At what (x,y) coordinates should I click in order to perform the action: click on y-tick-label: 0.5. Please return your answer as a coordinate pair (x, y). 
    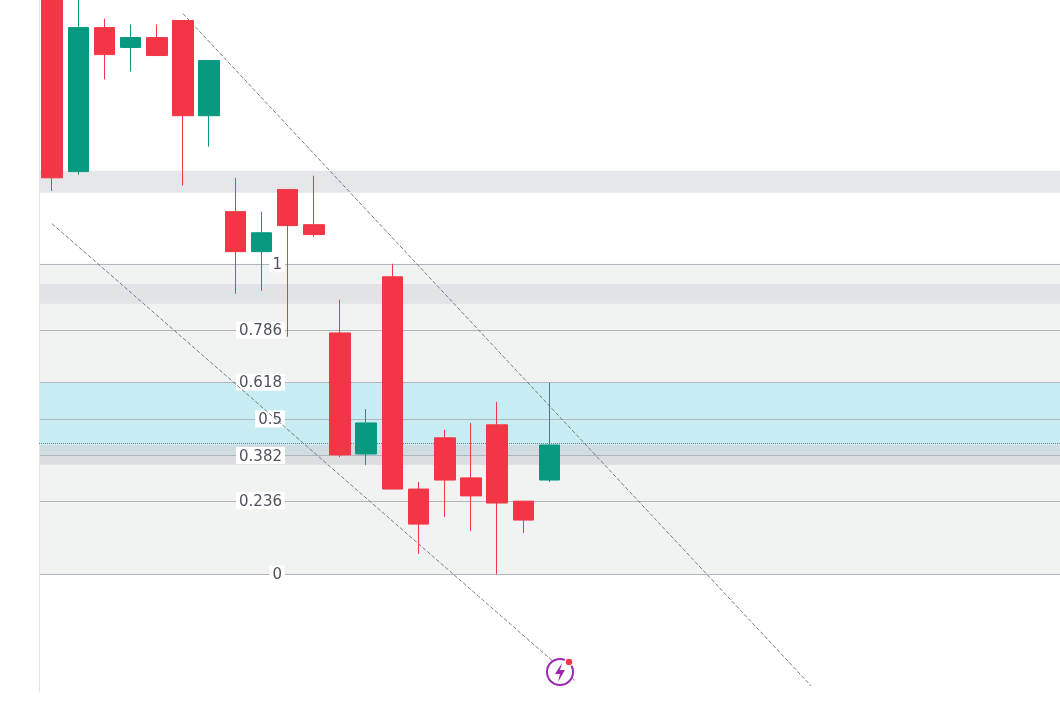
    Looking at the image, I should click on (270, 418).